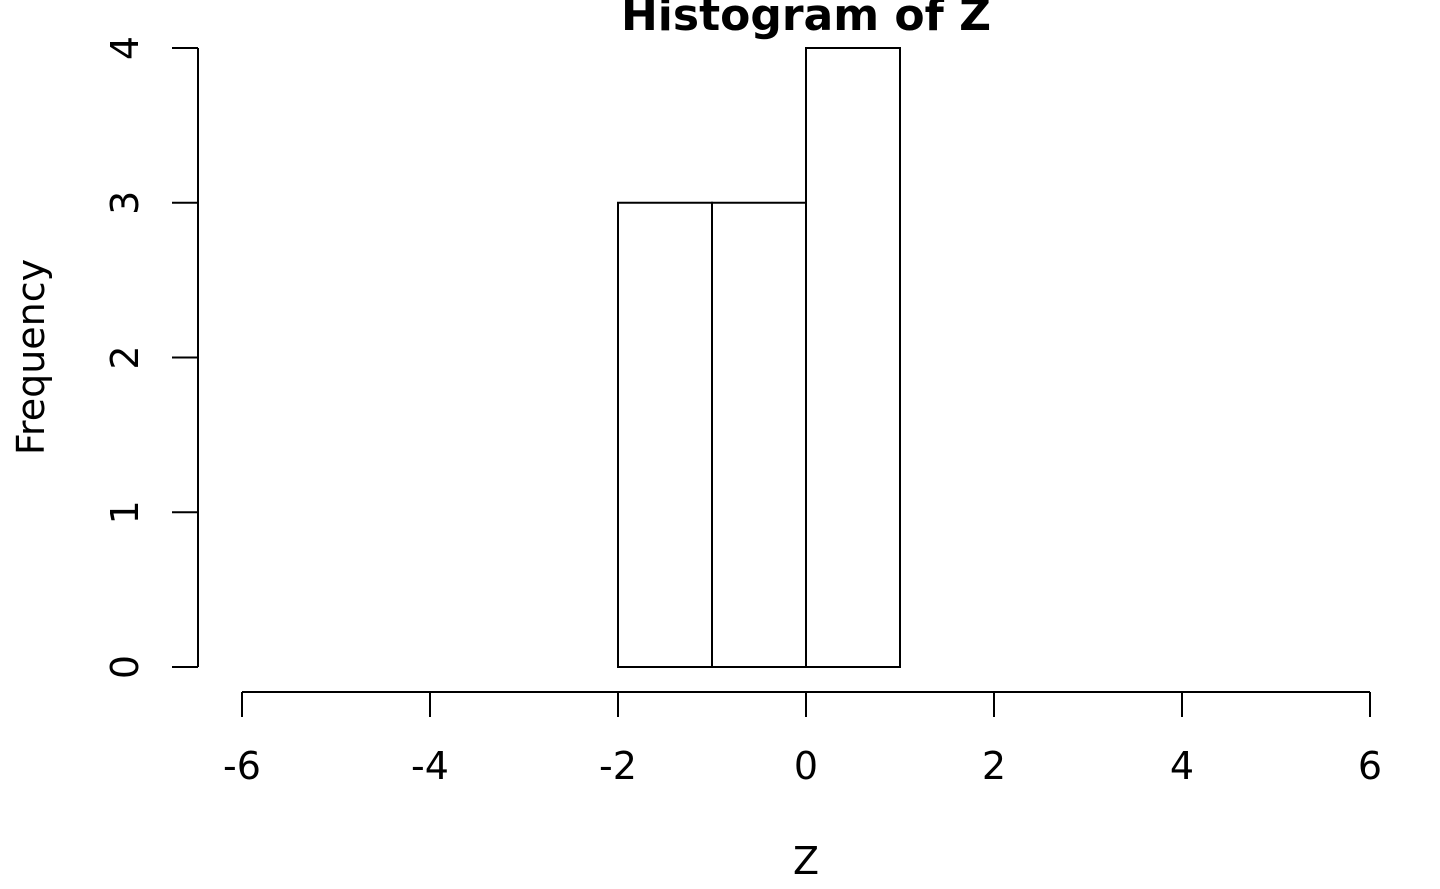 The height and width of the screenshot is (889, 1440). What do you see at coordinates (125, 512) in the screenshot?
I see `y-tick-label: 1` at bounding box center [125, 512].